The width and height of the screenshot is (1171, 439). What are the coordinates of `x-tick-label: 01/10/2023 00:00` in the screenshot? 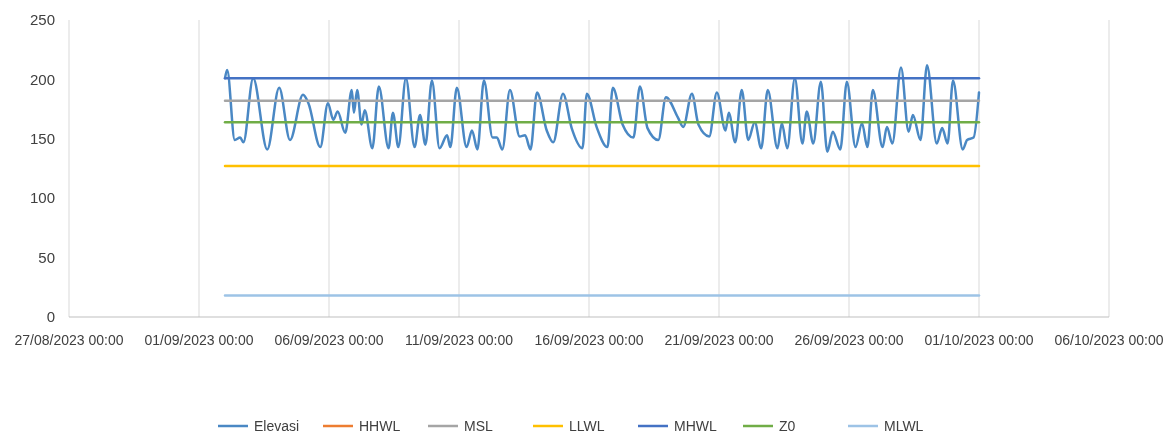 It's located at (979, 340).